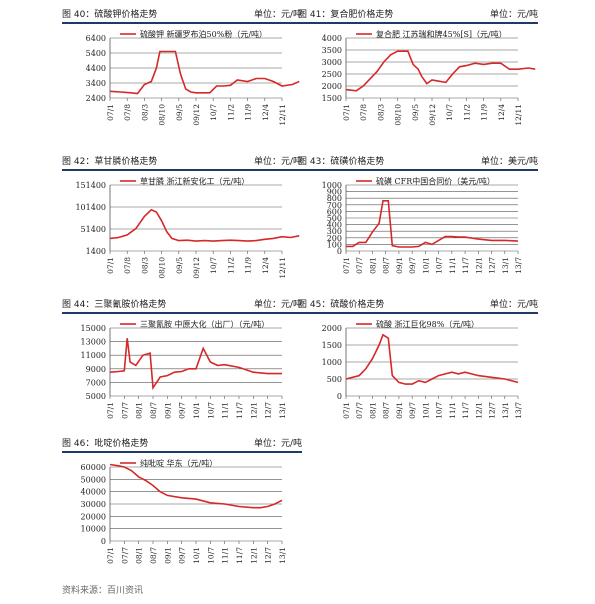 This screenshot has width=595, height=604. I want to click on legend-label: 草甘膦 浙江新安化工（元/吨）, so click(194, 181).